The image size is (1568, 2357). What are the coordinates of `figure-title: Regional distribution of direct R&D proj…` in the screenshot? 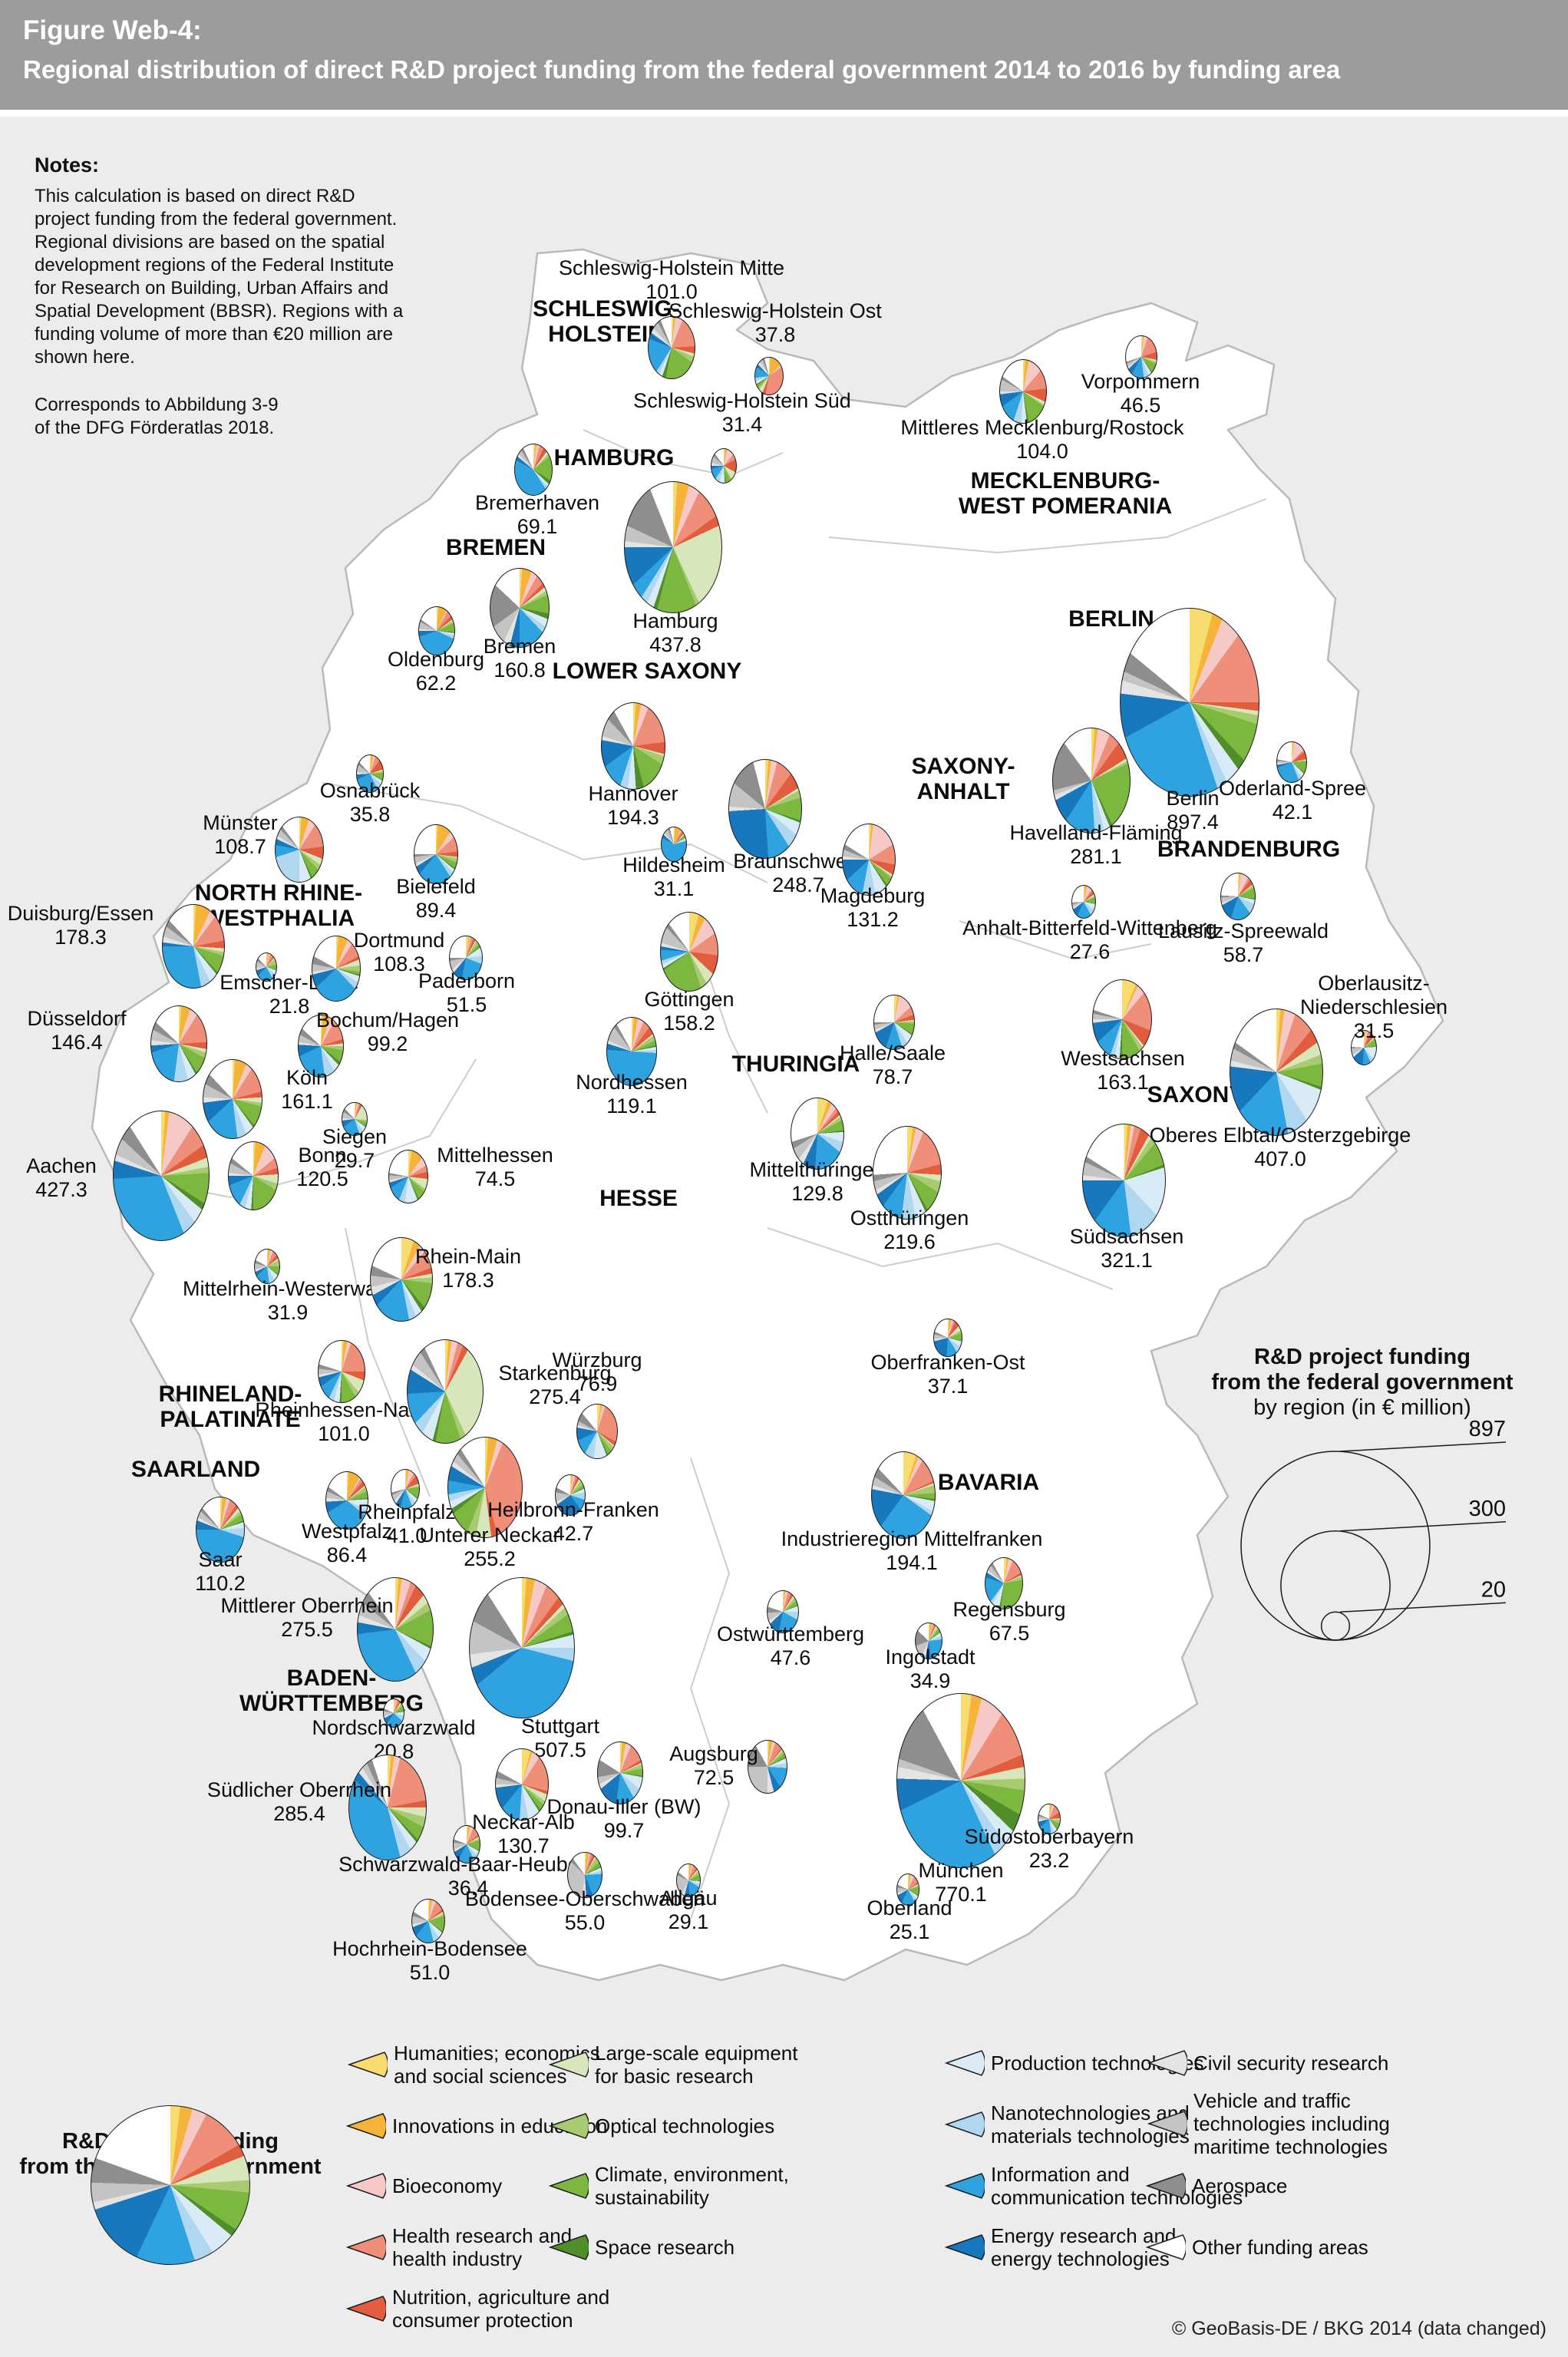 It's located at (682, 69).